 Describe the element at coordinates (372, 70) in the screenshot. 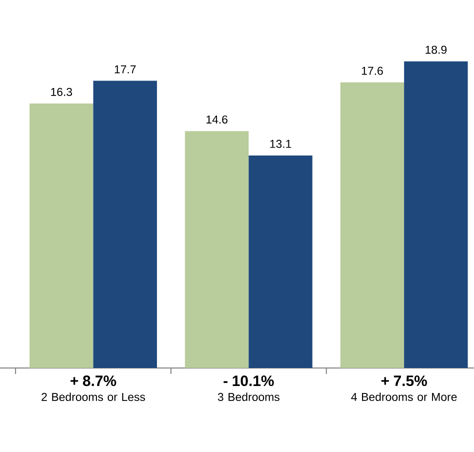

I see `data-label: 17.6` at that location.